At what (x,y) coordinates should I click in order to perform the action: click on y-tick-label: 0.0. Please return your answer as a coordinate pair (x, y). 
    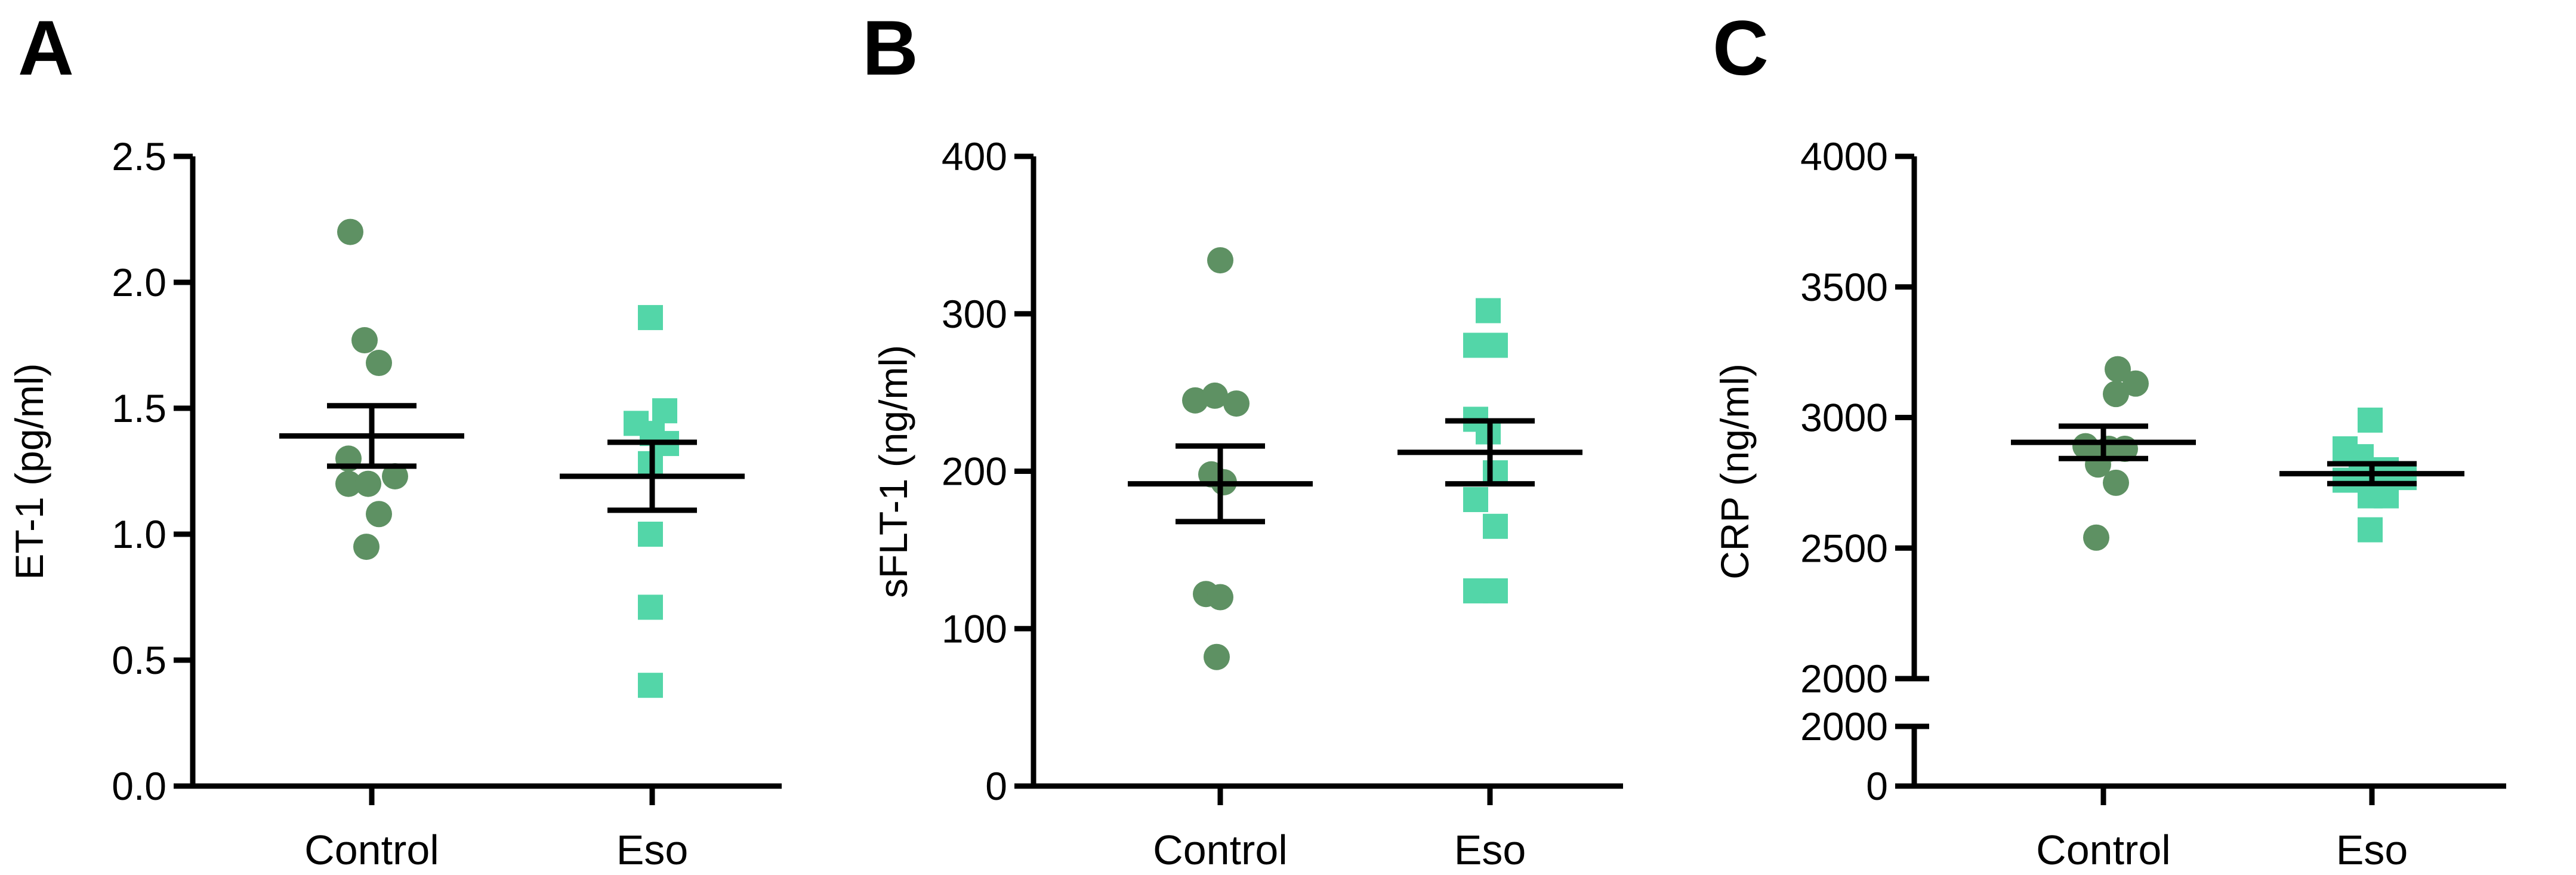
    Looking at the image, I should click on (139, 786).